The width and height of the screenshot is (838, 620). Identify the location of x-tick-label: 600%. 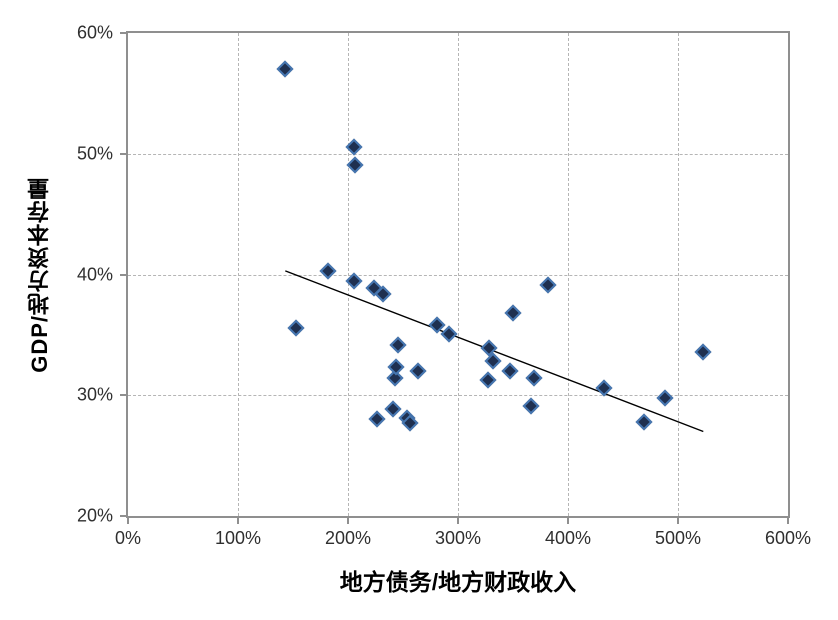
(788, 538).